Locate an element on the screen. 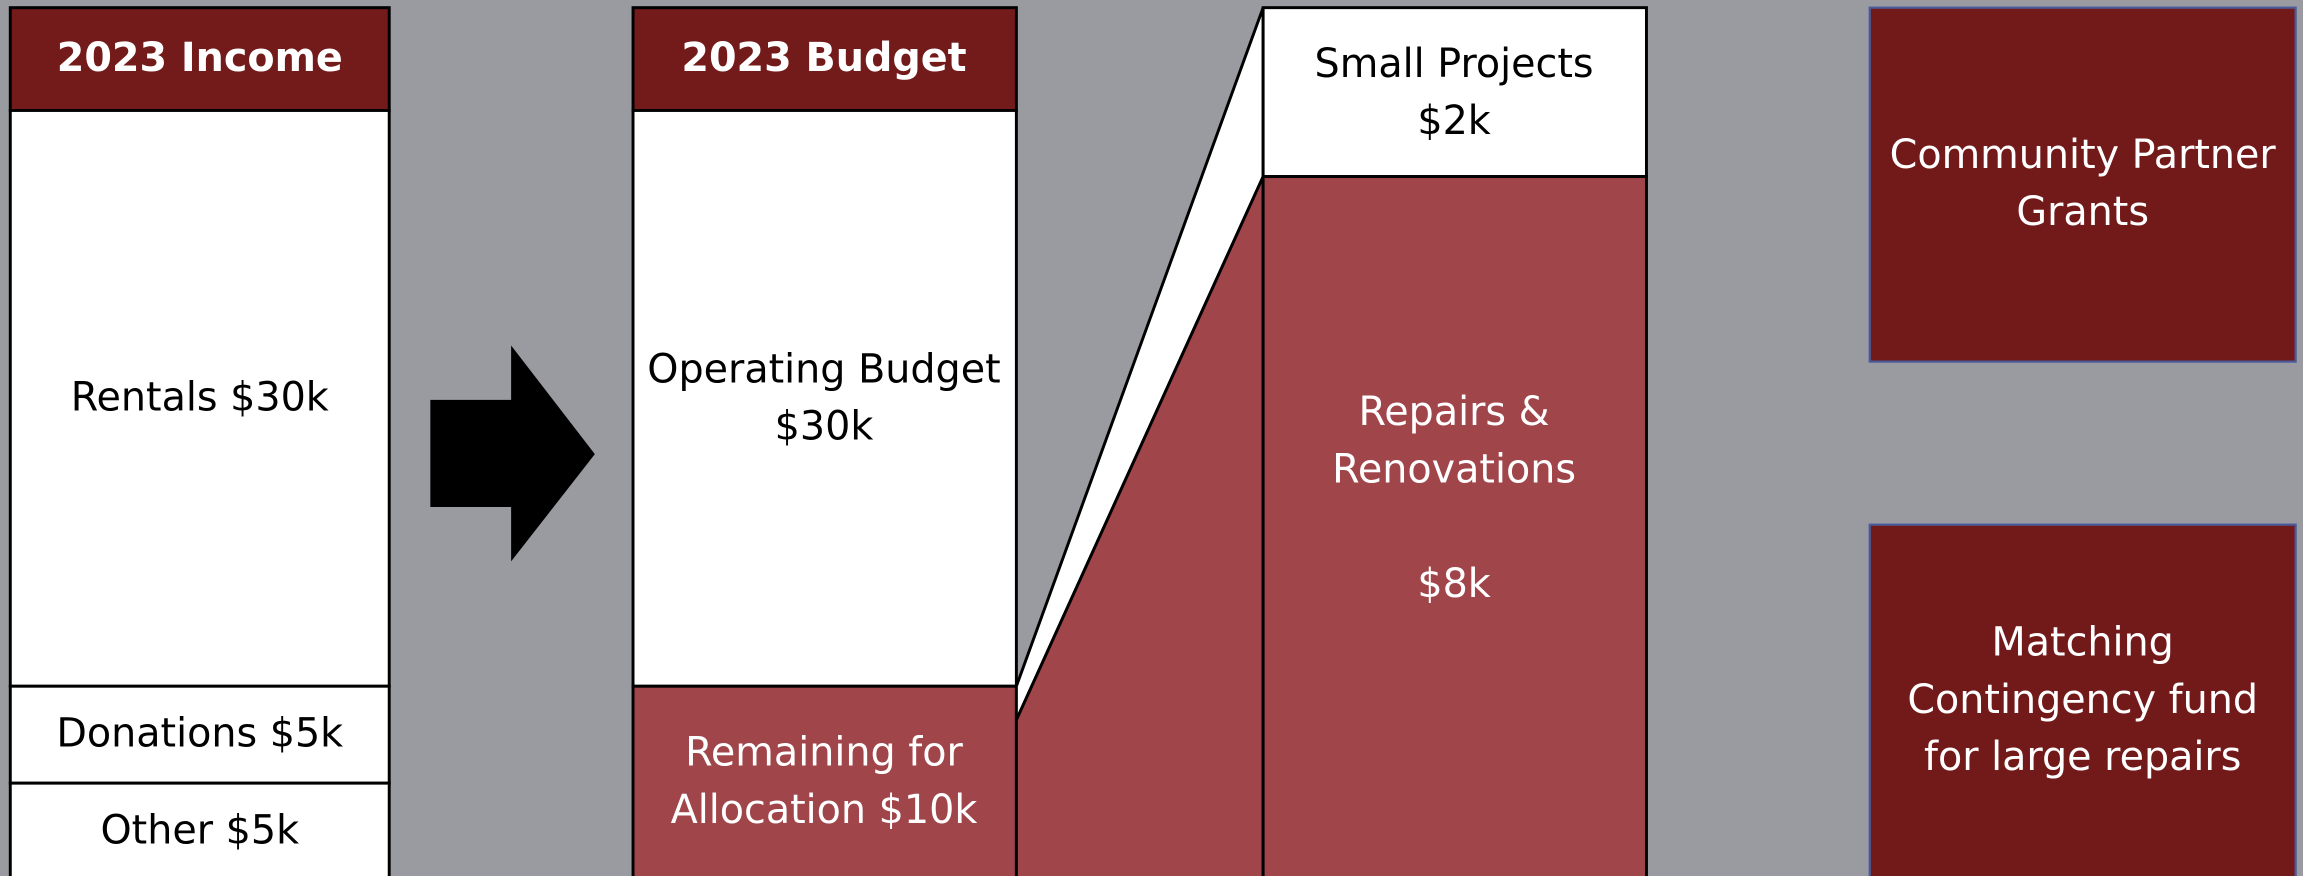 Image resolution: width=2303 pixels, height=876 pixels. income-rentals is located at coordinates (199, 398).